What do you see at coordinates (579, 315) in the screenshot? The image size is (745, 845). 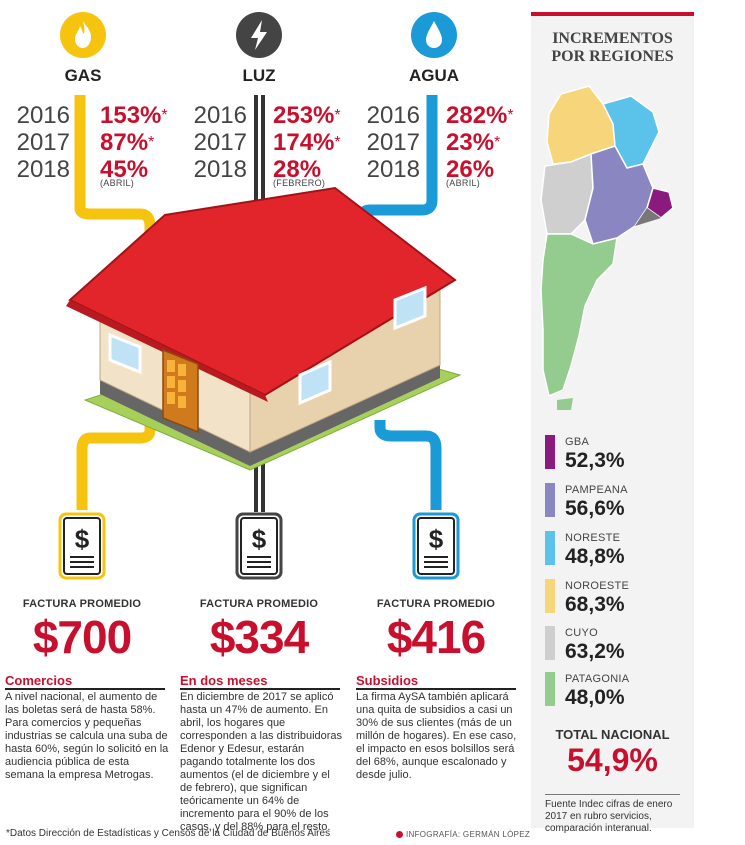 I see `map-region-patagonia` at bounding box center [579, 315].